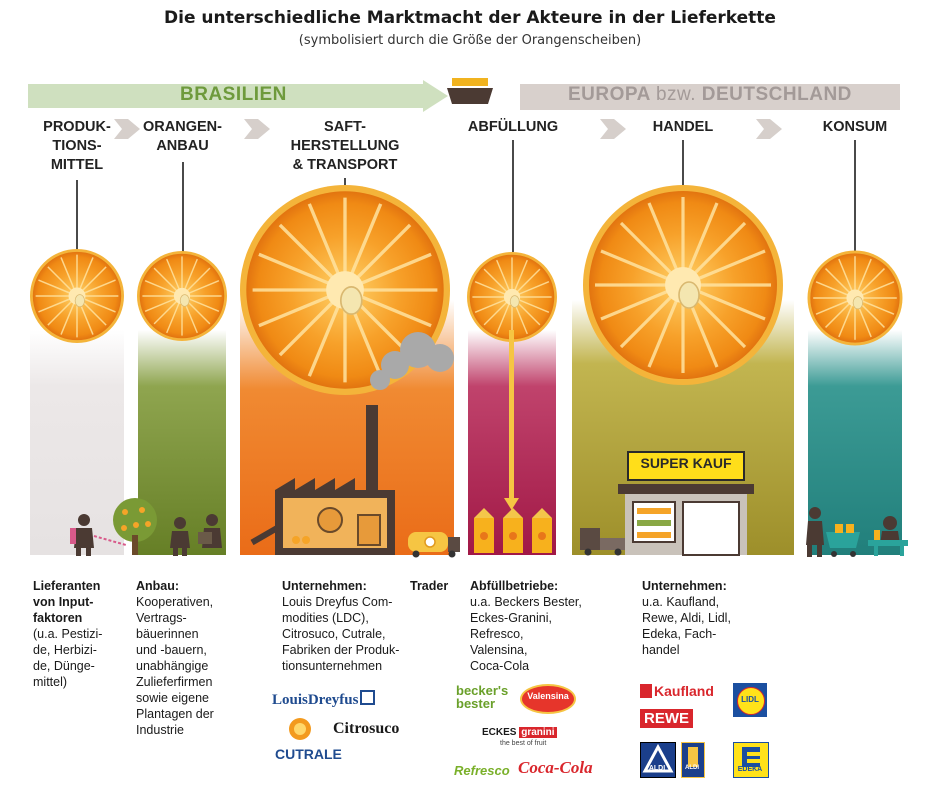 This screenshot has height=795, width=940. Describe the element at coordinates (68, 634) in the screenshot. I see `desc-body: (u.a. Pestizi-` at that location.